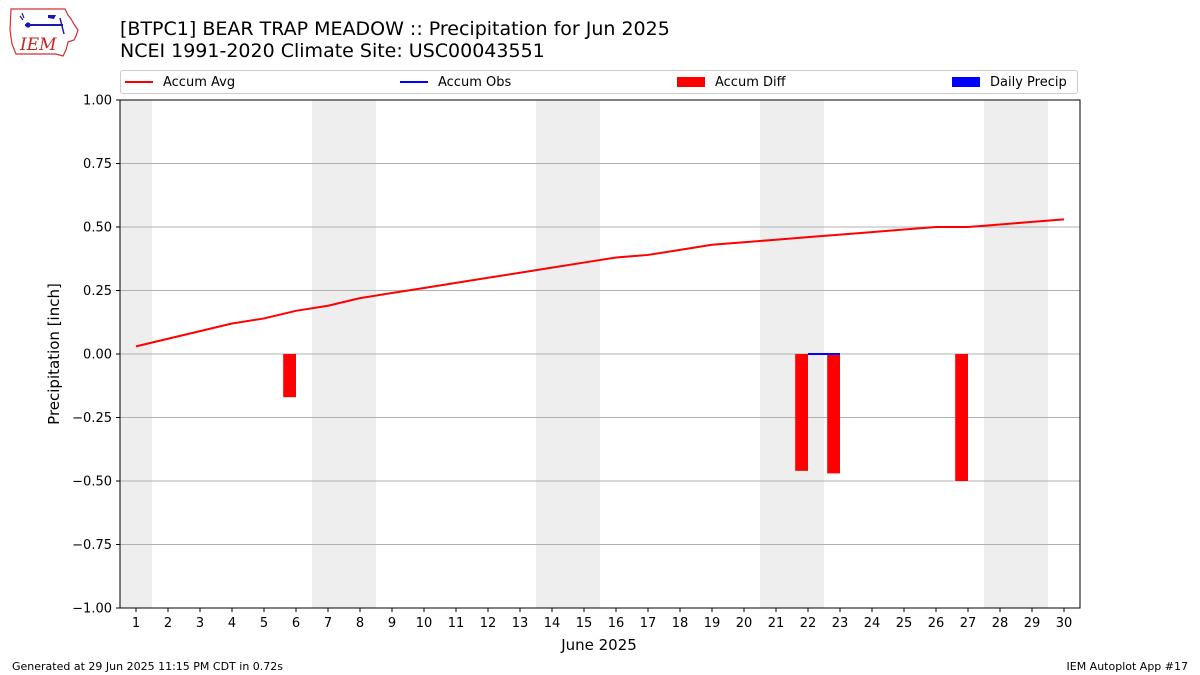 The height and width of the screenshot is (675, 1200). What do you see at coordinates (139, 82) in the screenshot?
I see `legend-swatch-accum-avg` at bounding box center [139, 82].